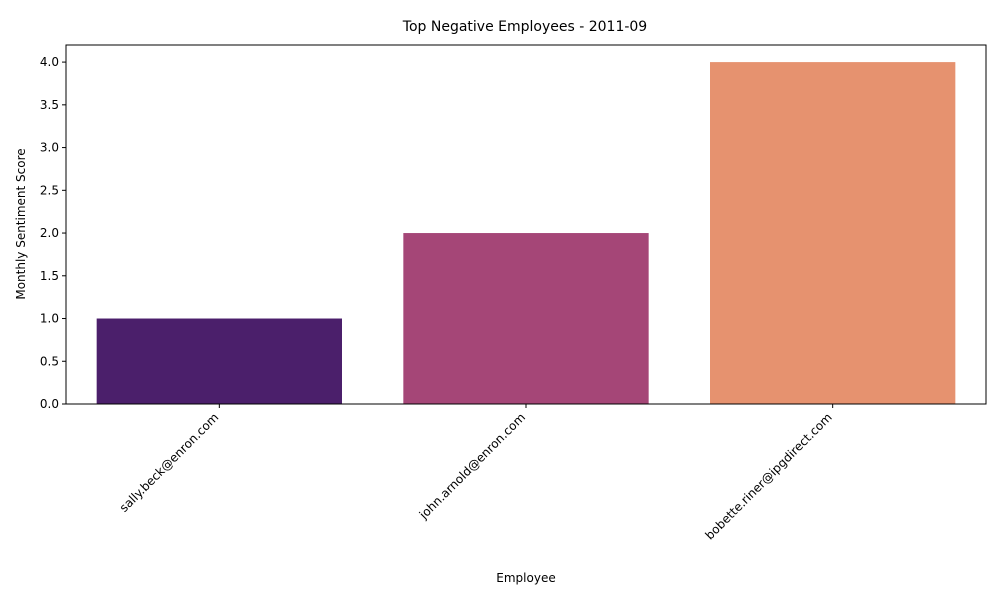 The image size is (1000, 600). What do you see at coordinates (49, 361) in the screenshot?
I see `y-tick-label: 0.5` at bounding box center [49, 361].